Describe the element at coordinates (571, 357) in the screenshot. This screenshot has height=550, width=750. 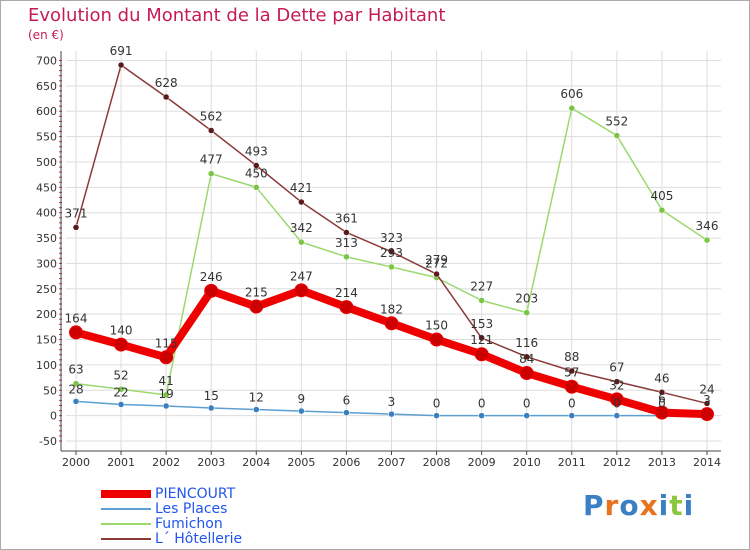
I see `data-label: 88` at that location.